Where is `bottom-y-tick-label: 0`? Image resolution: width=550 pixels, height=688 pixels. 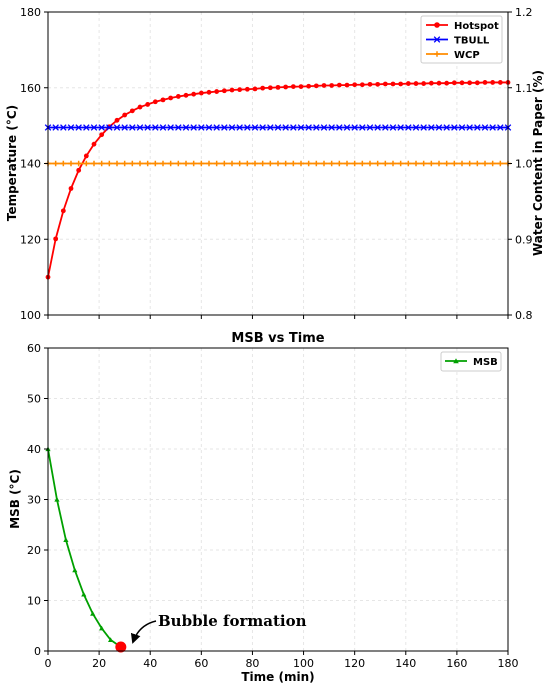
bottom-y-tick-label: 0 is located at coordinates (37, 651).